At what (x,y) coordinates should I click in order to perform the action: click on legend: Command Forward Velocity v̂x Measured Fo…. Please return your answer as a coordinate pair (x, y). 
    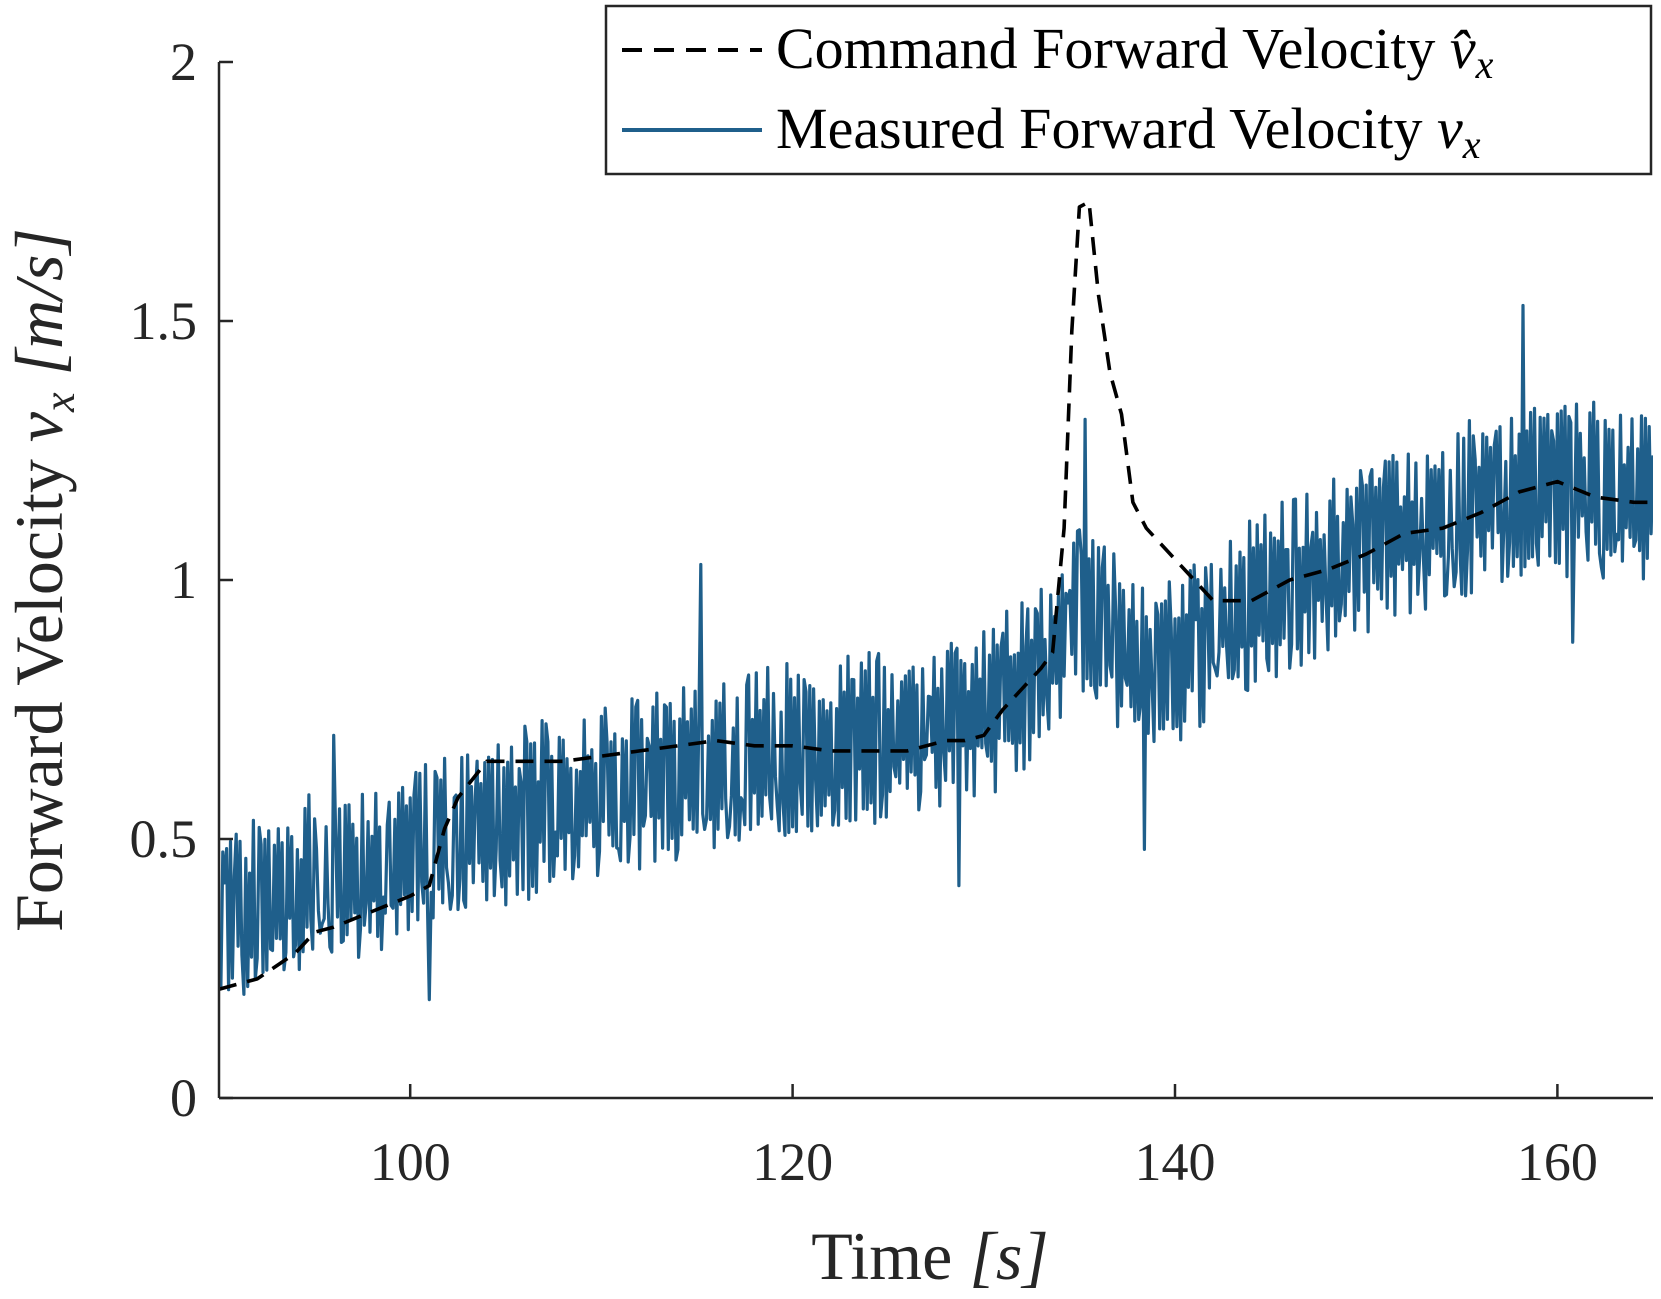
    Looking at the image, I should click on (1128, 90).